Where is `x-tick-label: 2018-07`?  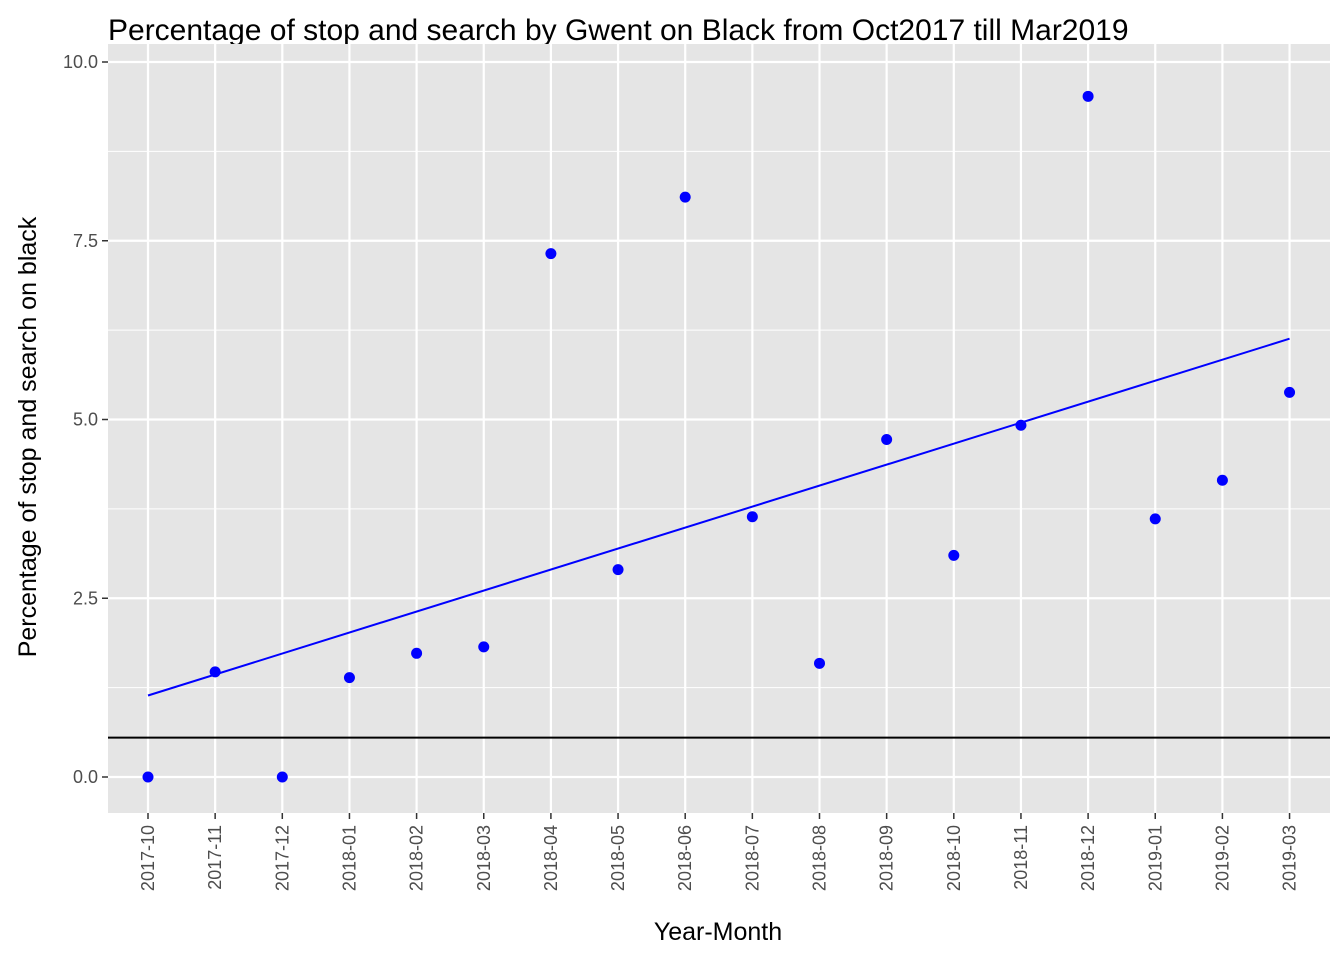 x-tick-label: 2018-07 is located at coordinates (752, 858).